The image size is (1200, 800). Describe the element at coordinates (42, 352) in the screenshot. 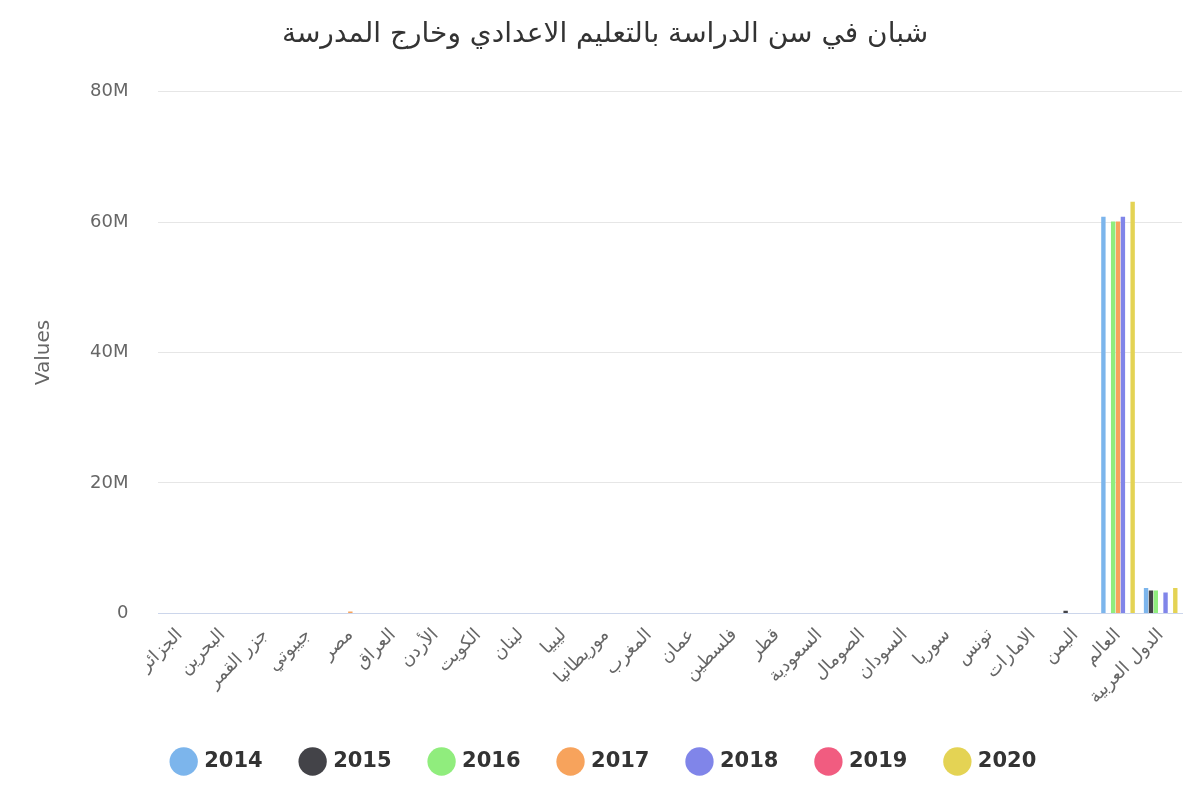

I see `y-axis-title: Values` at that location.